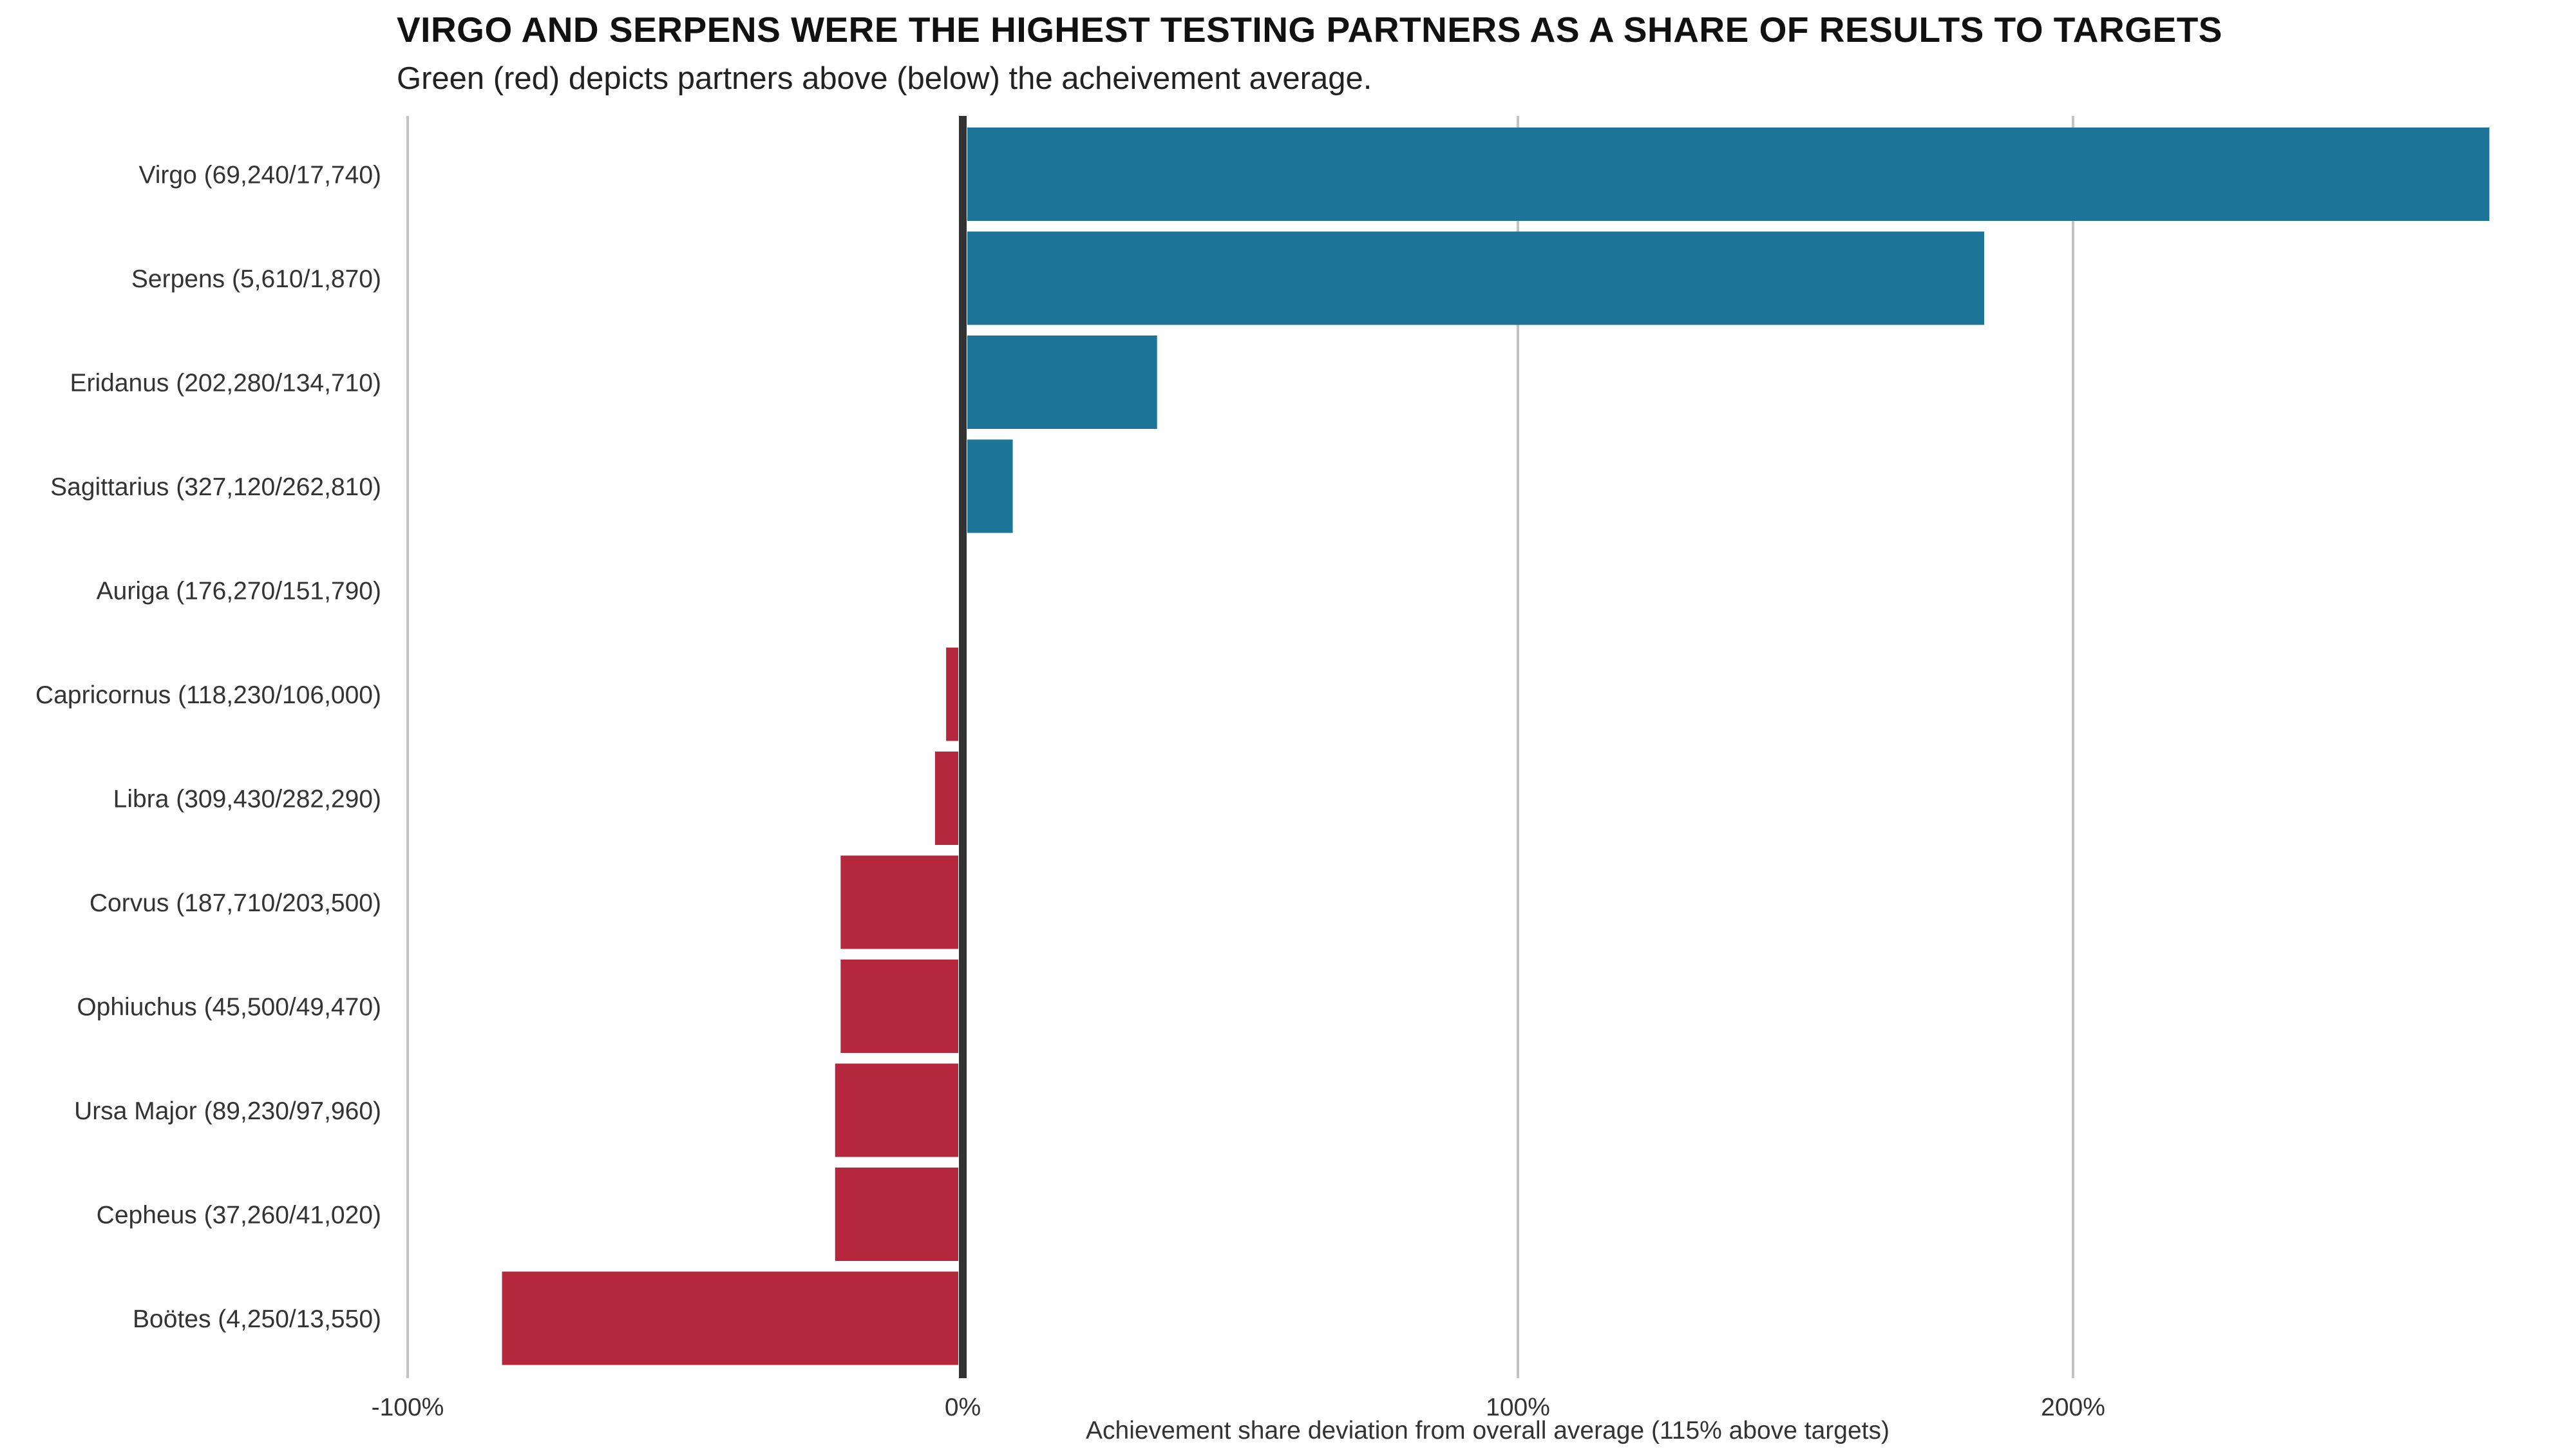  What do you see at coordinates (247, 799) in the screenshot?
I see `category-label-6: Libra (309,430/282,290)` at bounding box center [247, 799].